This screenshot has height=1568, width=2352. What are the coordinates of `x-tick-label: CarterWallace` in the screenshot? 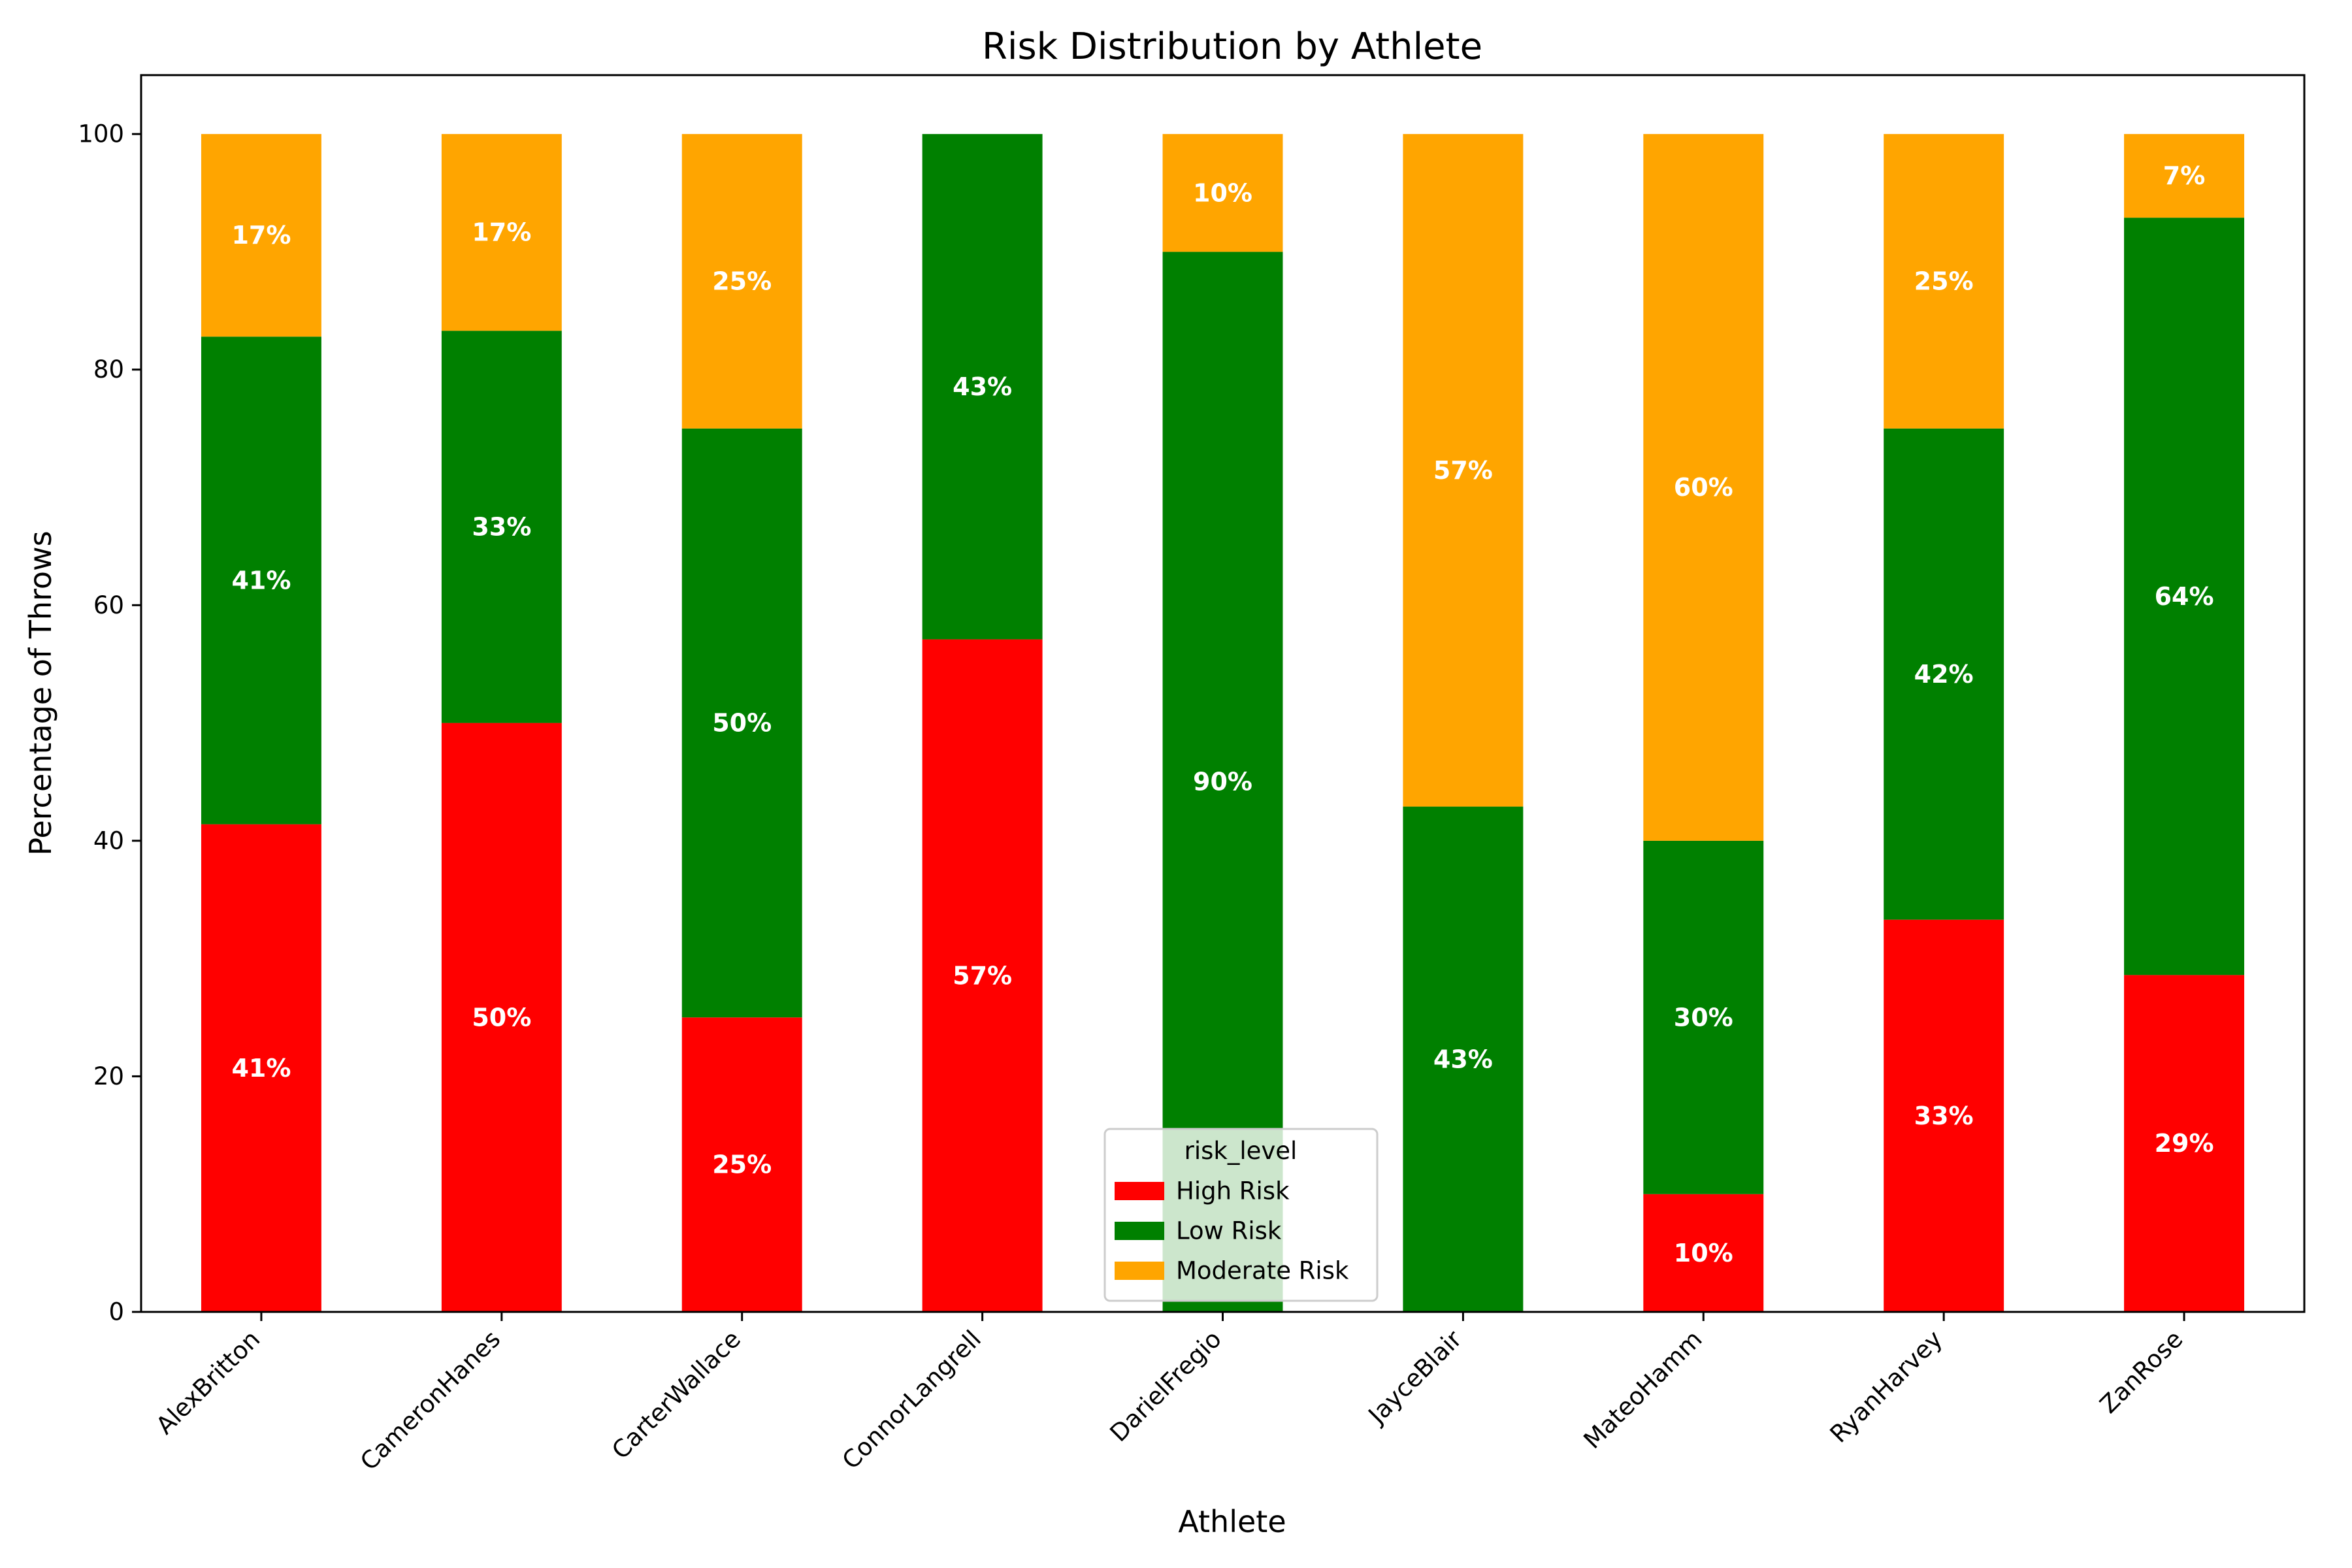 It's located at (676, 1395).